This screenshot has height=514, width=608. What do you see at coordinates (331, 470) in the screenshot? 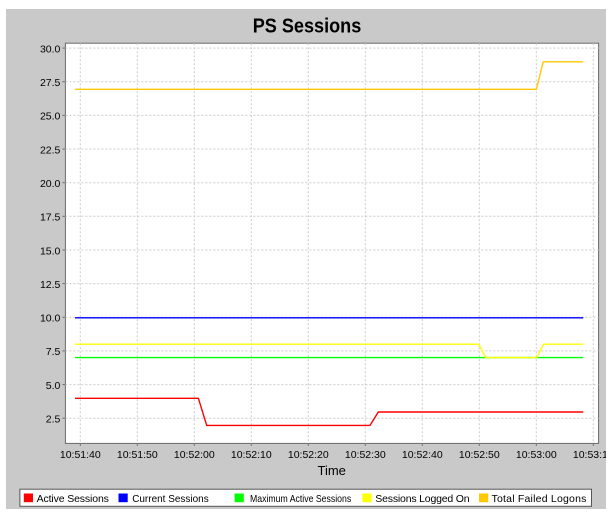
I see `svg-text: Time` at bounding box center [331, 470].